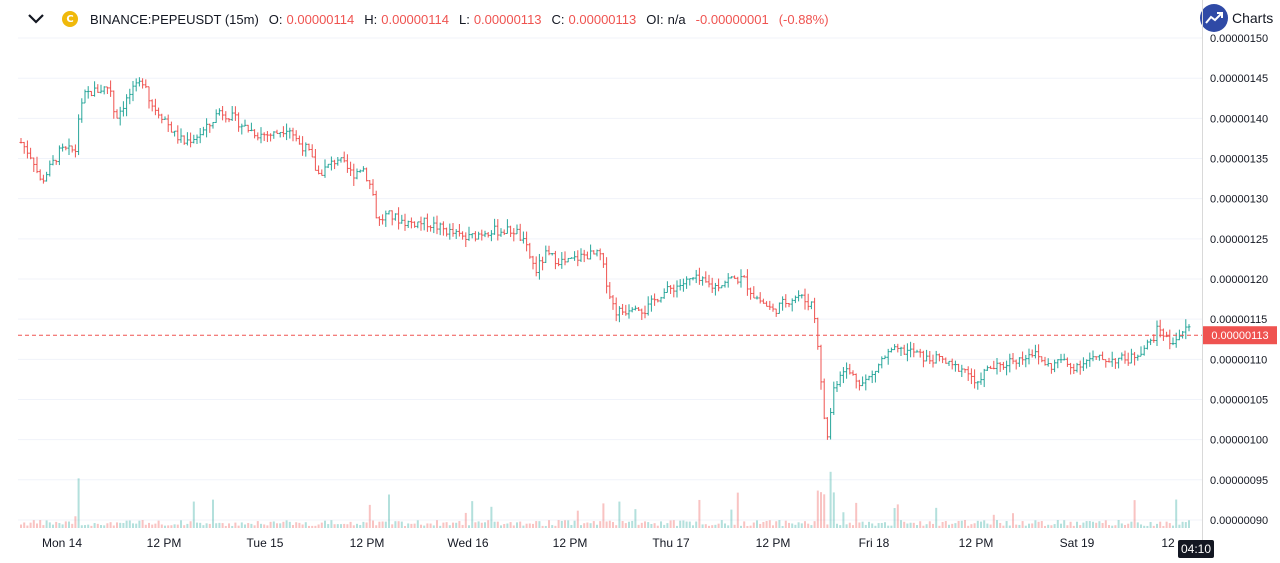  What do you see at coordinates (1196, 549) in the screenshot?
I see `time-badge: 04:10` at bounding box center [1196, 549].